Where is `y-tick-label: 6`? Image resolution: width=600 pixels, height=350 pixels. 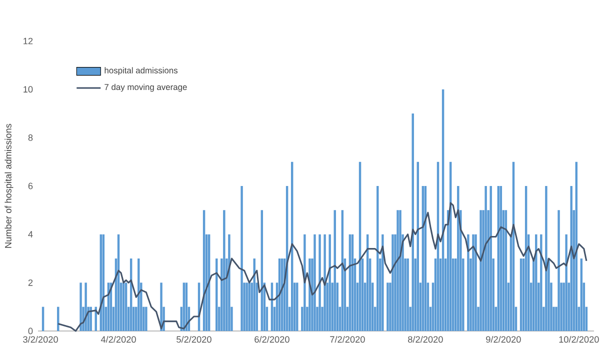 y-tick-label: 6 is located at coordinates (30, 186).